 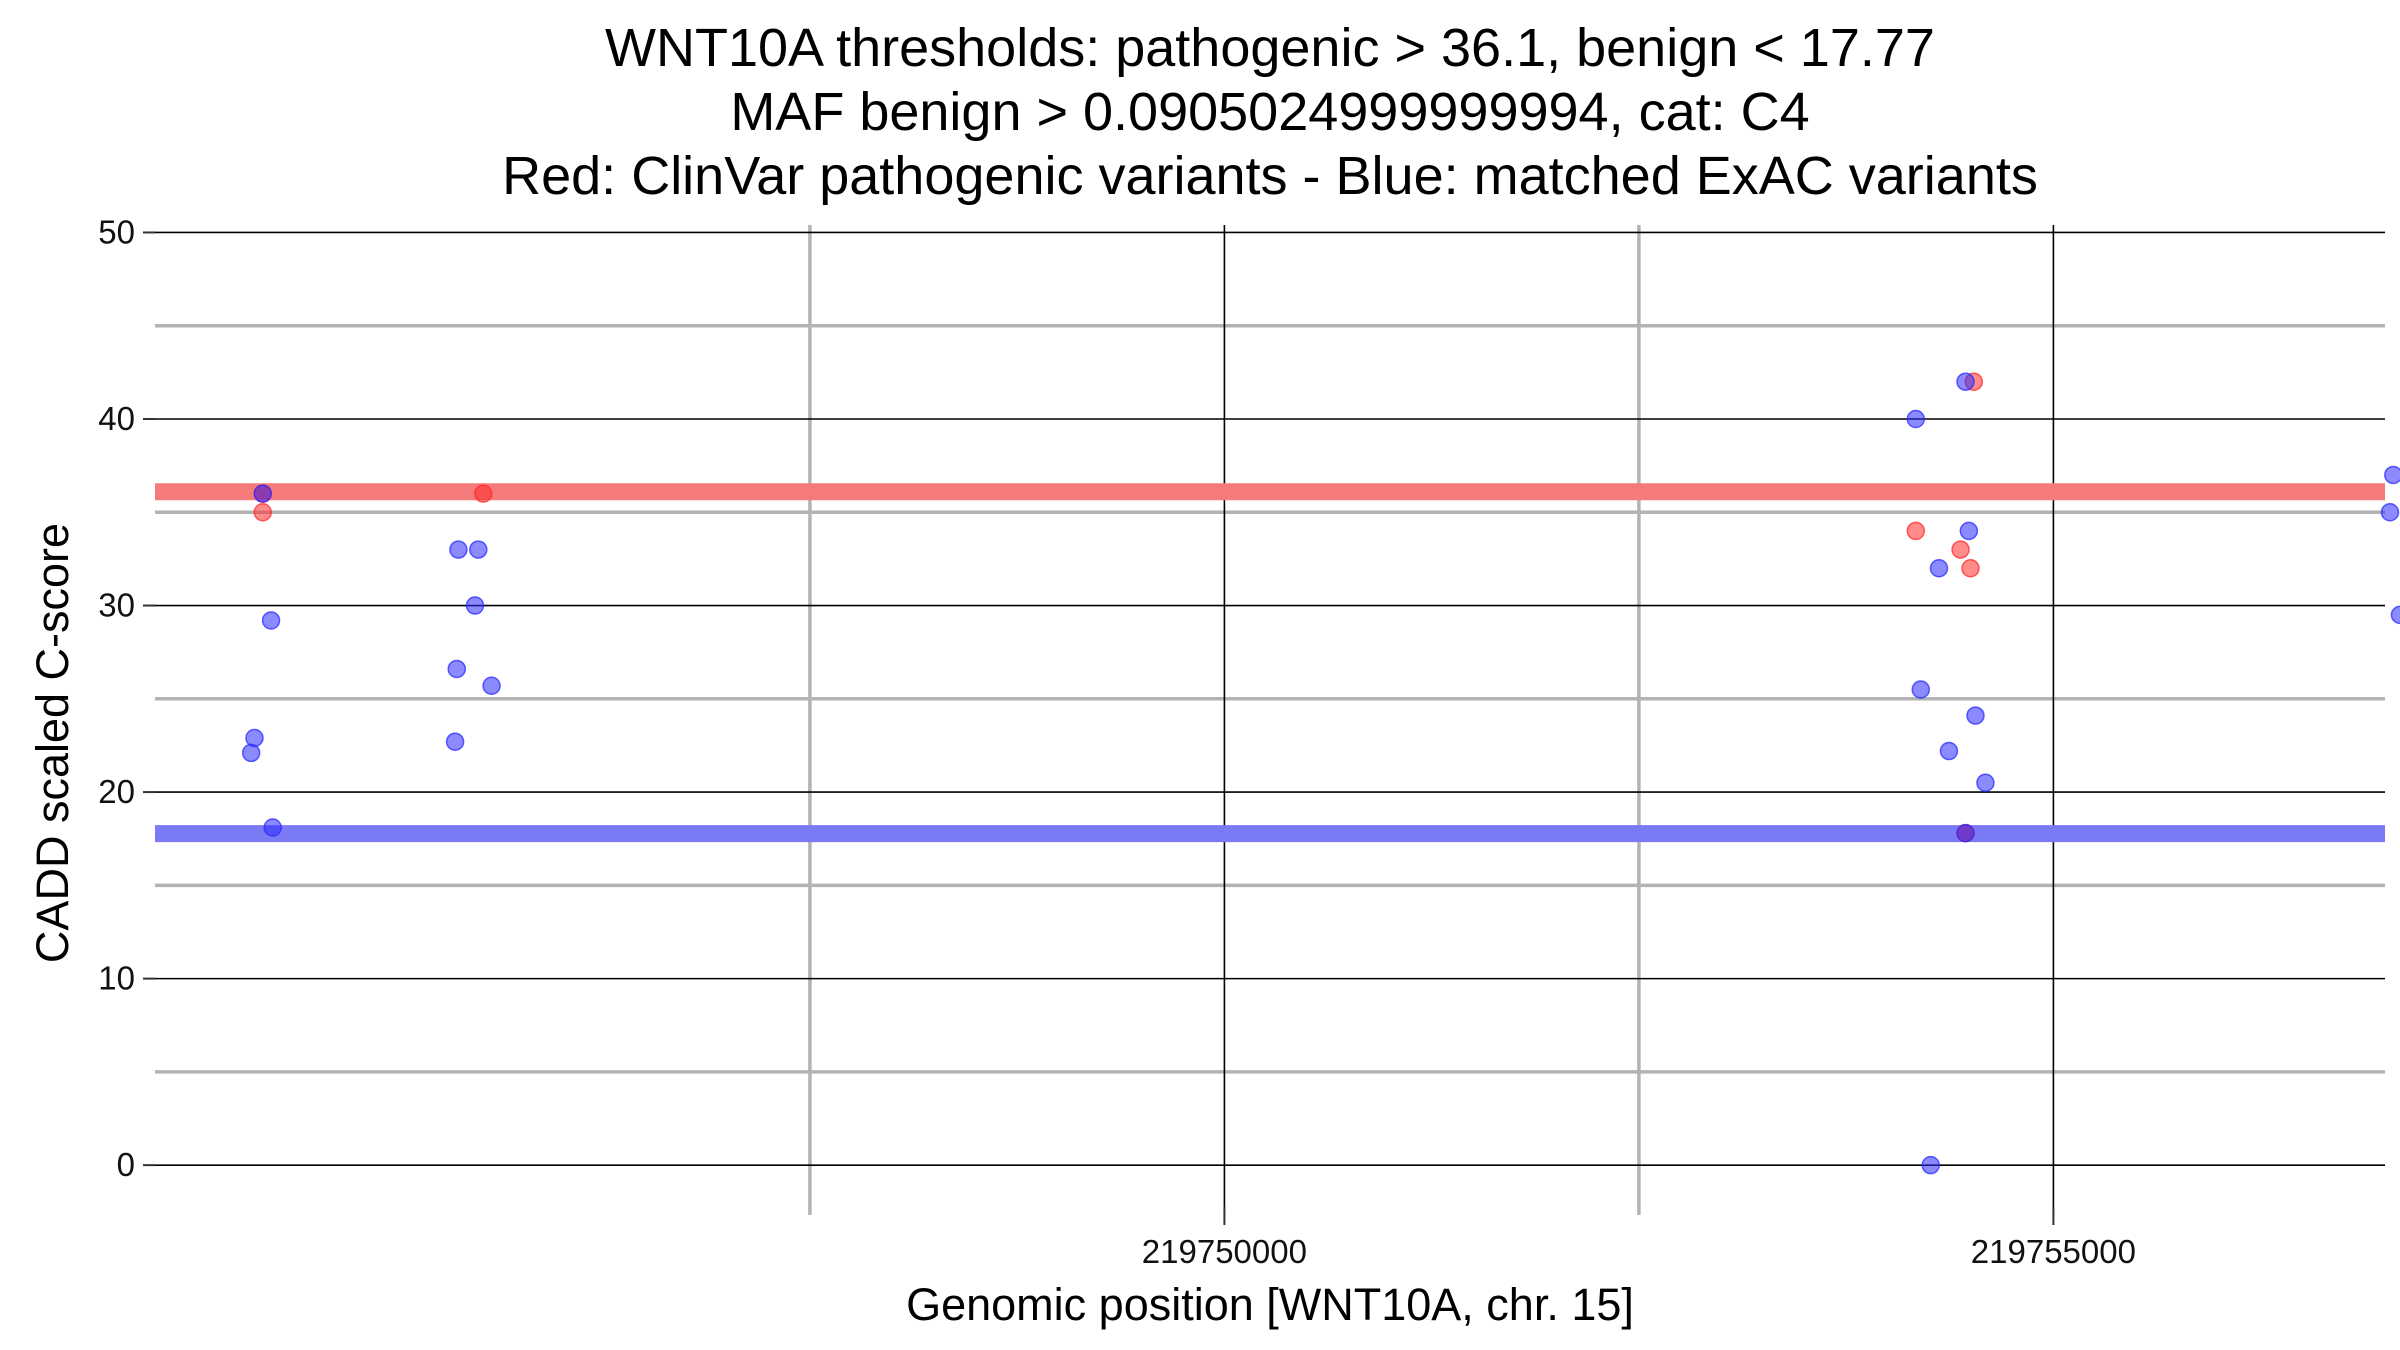 What do you see at coordinates (126, 698) in the screenshot?
I see `y-axis: 0 10 20 30 40 50` at bounding box center [126, 698].